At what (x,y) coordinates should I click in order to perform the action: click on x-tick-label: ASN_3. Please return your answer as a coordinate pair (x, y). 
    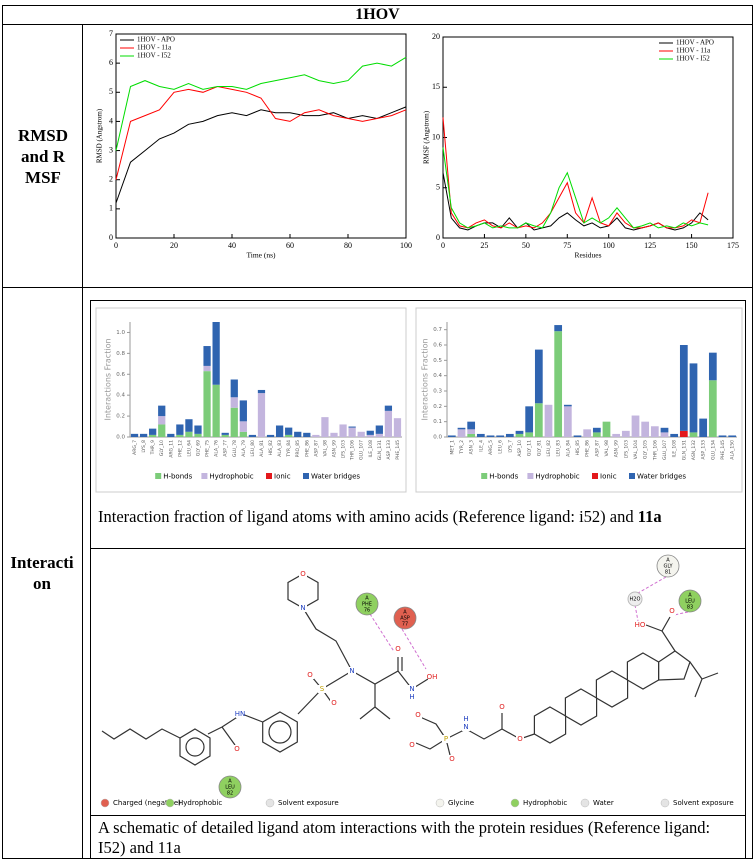
    Looking at the image, I should click on (472, 447).